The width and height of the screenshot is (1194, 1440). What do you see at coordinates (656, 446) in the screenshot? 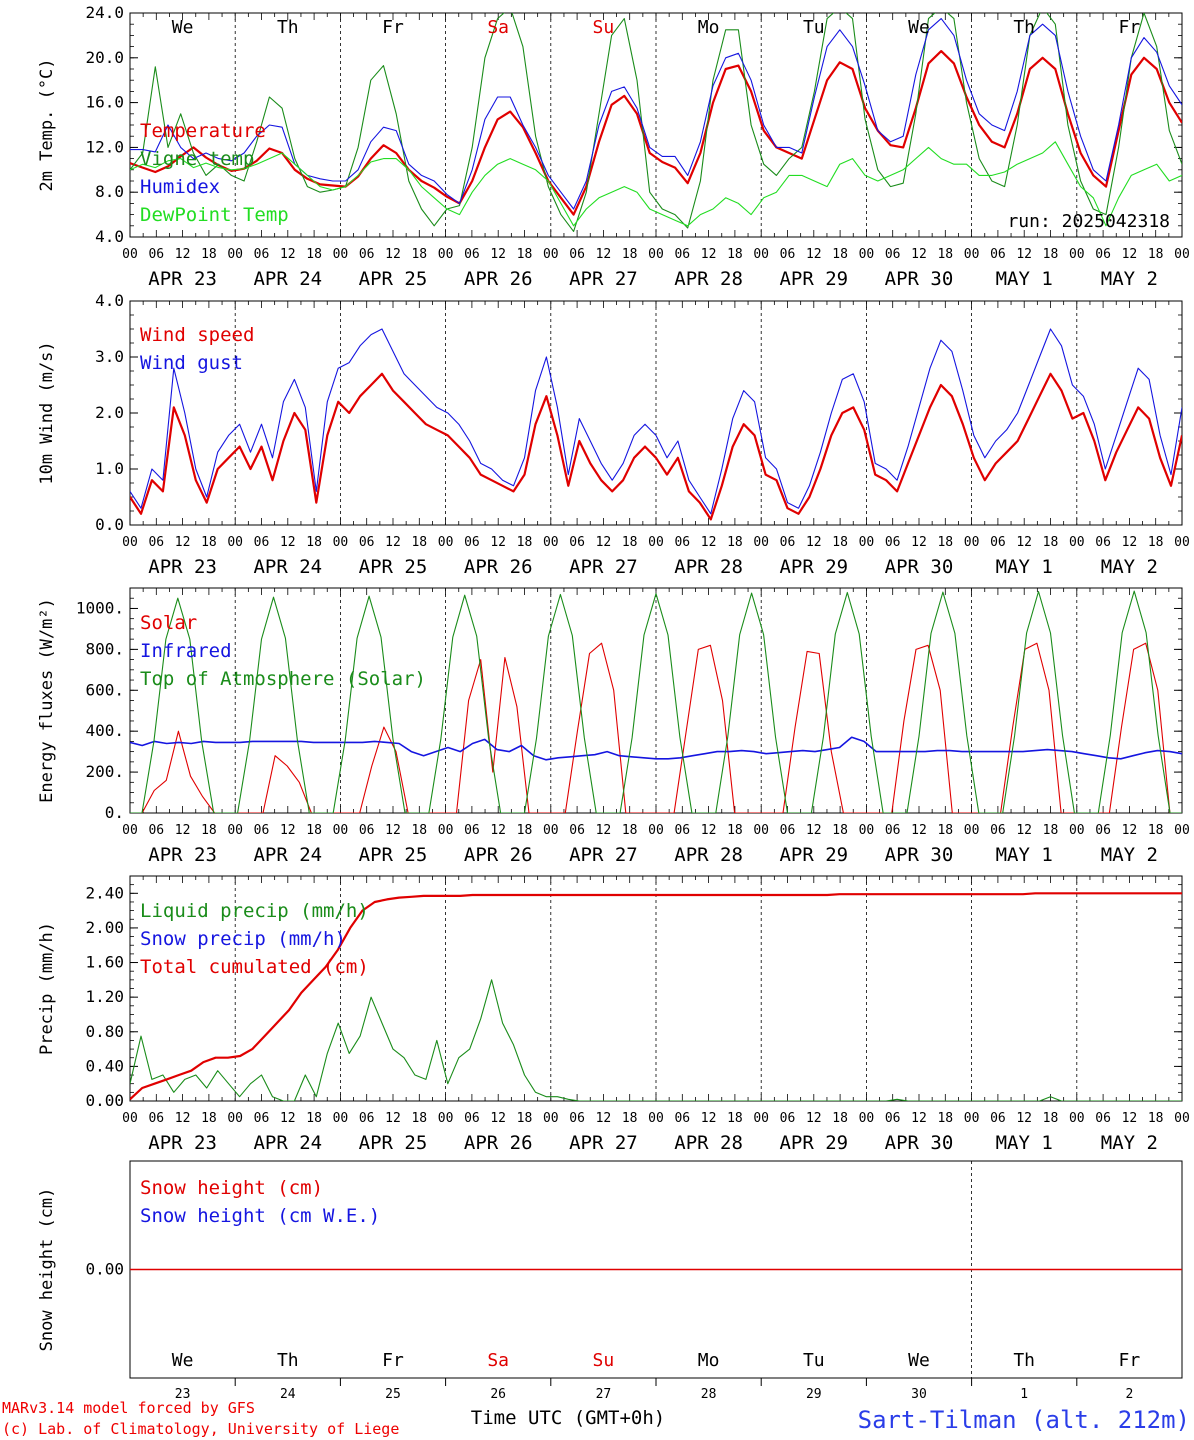
I see `series-line-wind-speed` at bounding box center [656, 446].